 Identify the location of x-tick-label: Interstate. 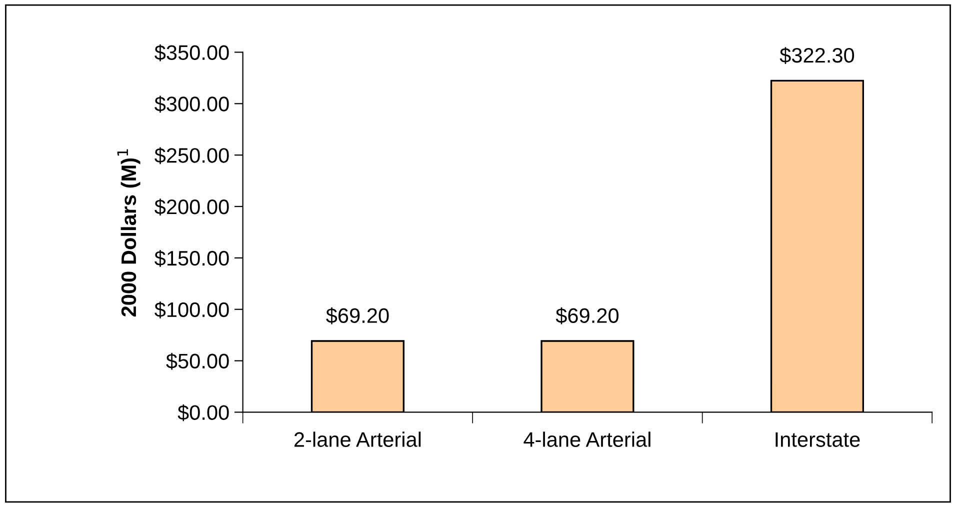
(818, 439).